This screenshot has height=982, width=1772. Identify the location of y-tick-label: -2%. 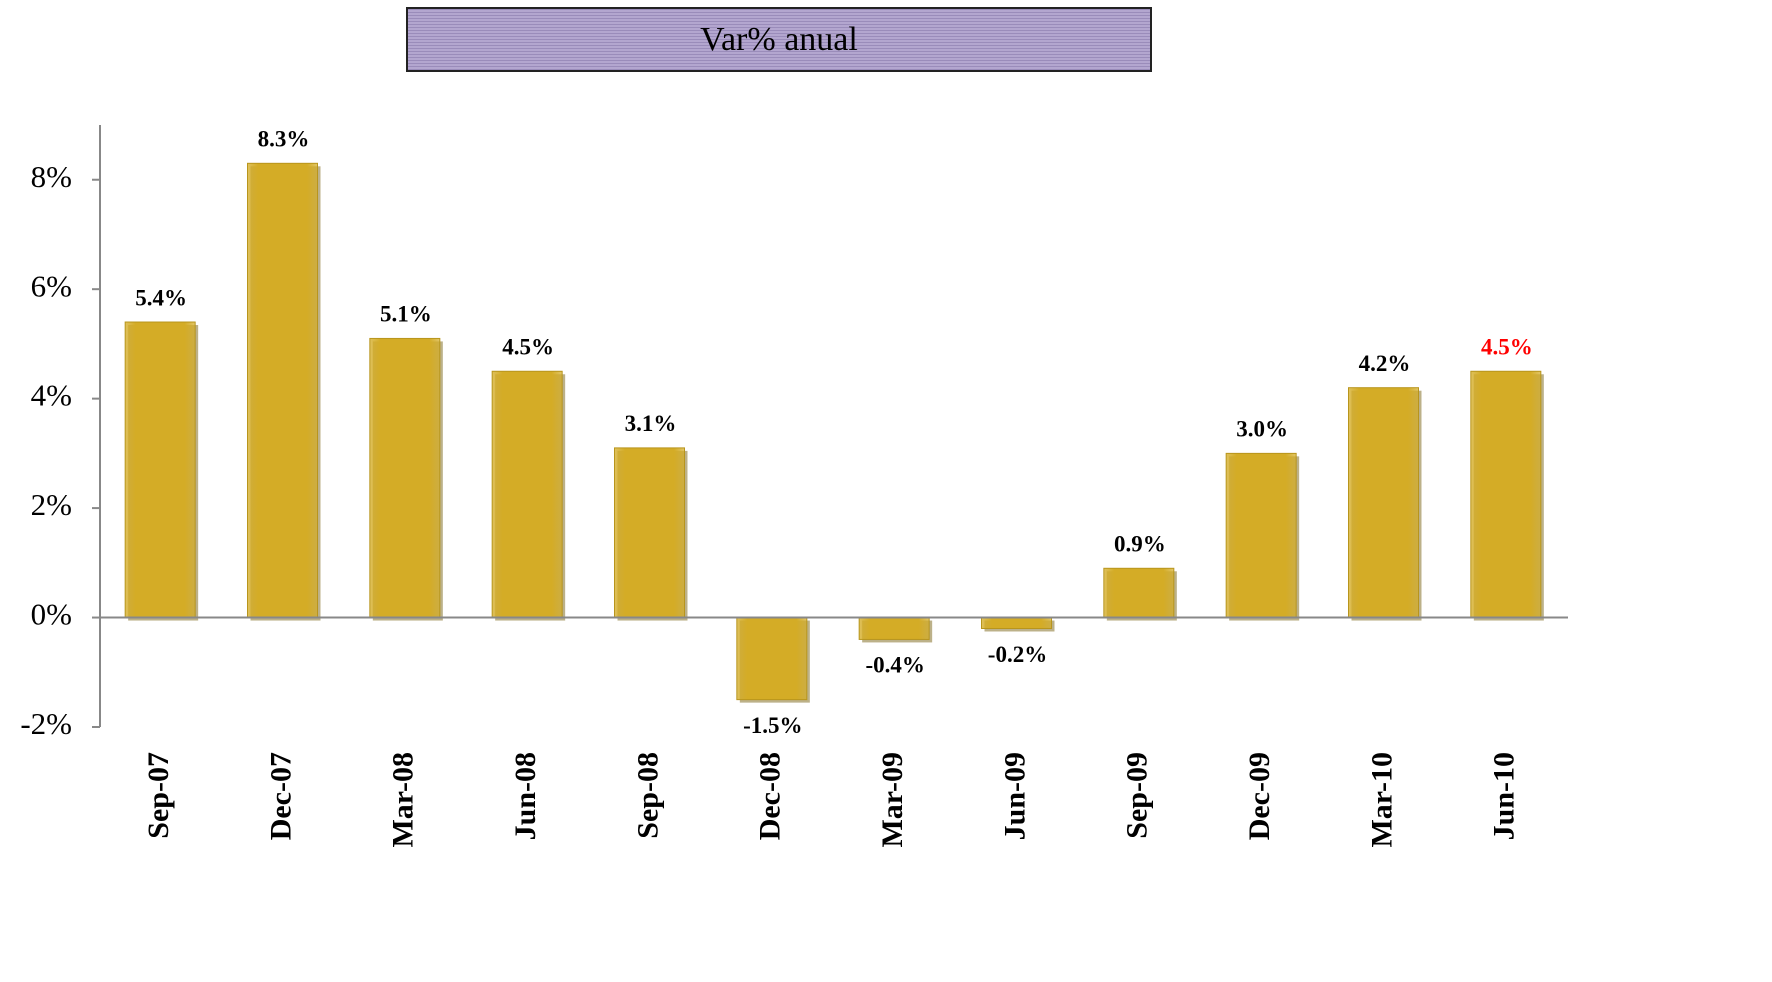
(46, 723).